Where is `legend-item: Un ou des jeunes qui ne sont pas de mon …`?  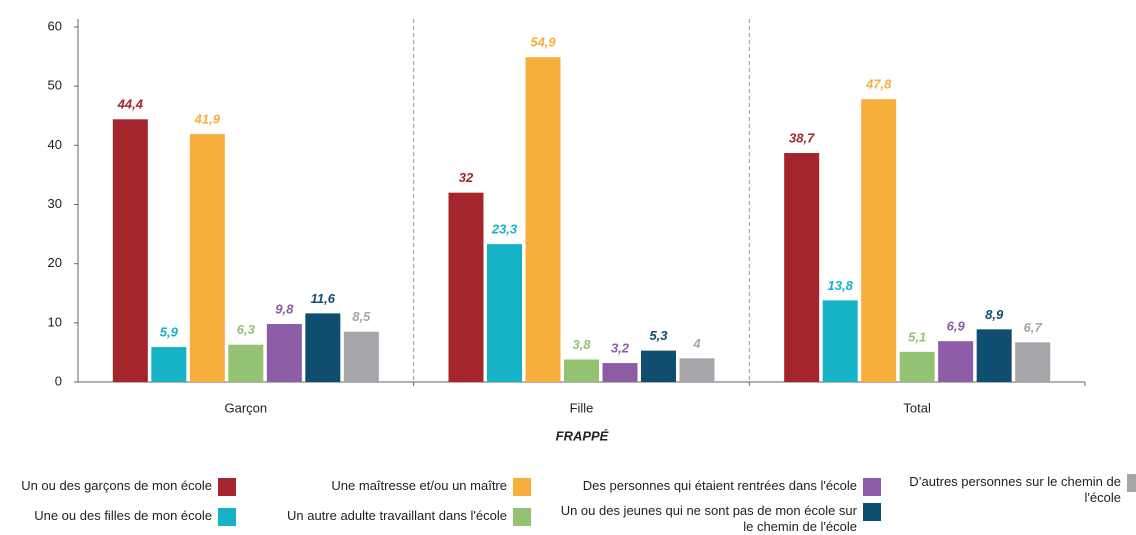
legend-item: Un ou des jeunes qui ne sont pas de mon … is located at coordinates (719, 519).